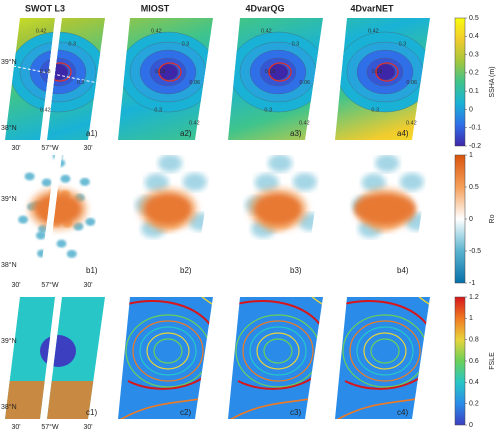 The width and height of the screenshot is (500, 440). Describe the element at coordinates (296, 270) in the screenshot. I see `panel-label: b3)` at that location.